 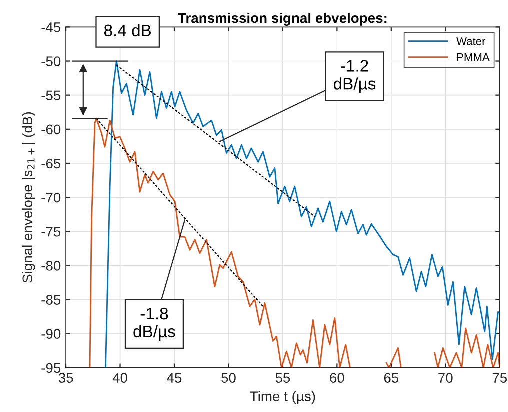 I want to click on y-tick-label: -60, so click(x=51, y=129).